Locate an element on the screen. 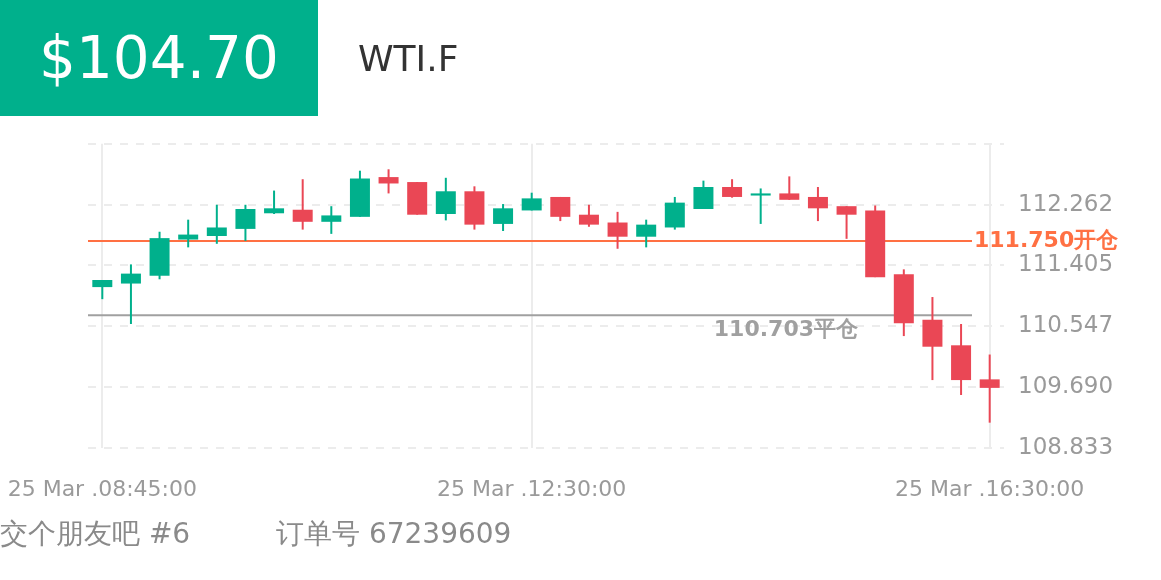 The height and width of the screenshot is (580, 1161). y-tick-label: 110.547 is located at coordinates (1066, 324).